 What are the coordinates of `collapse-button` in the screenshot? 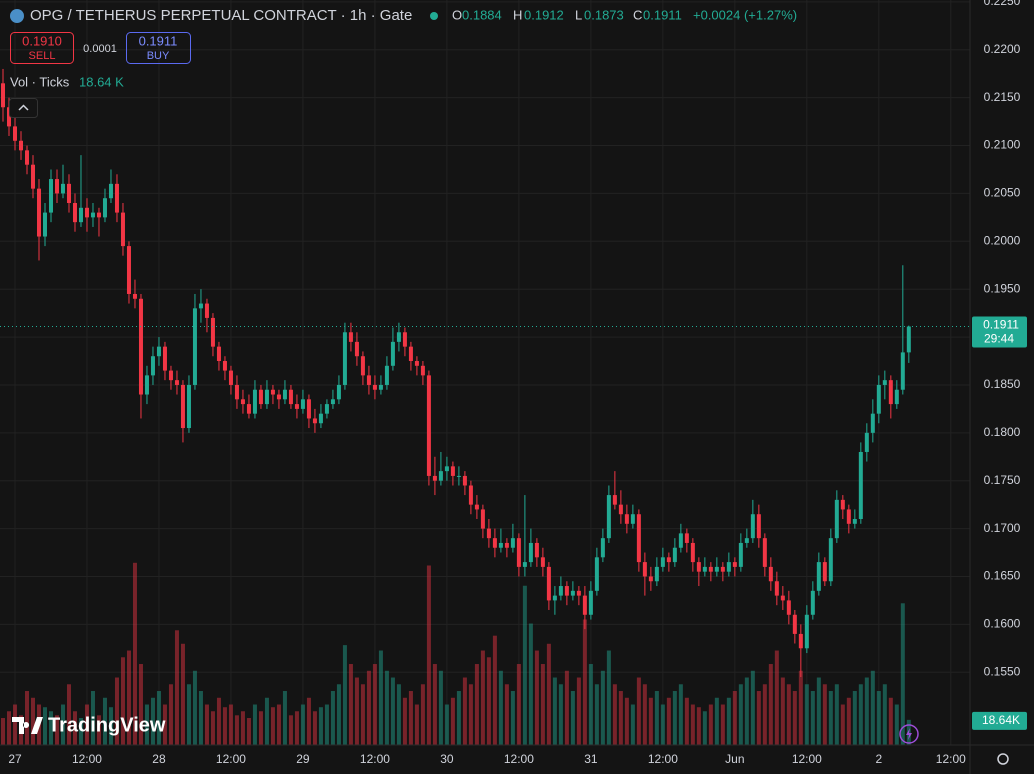 It's located at (23, 108).